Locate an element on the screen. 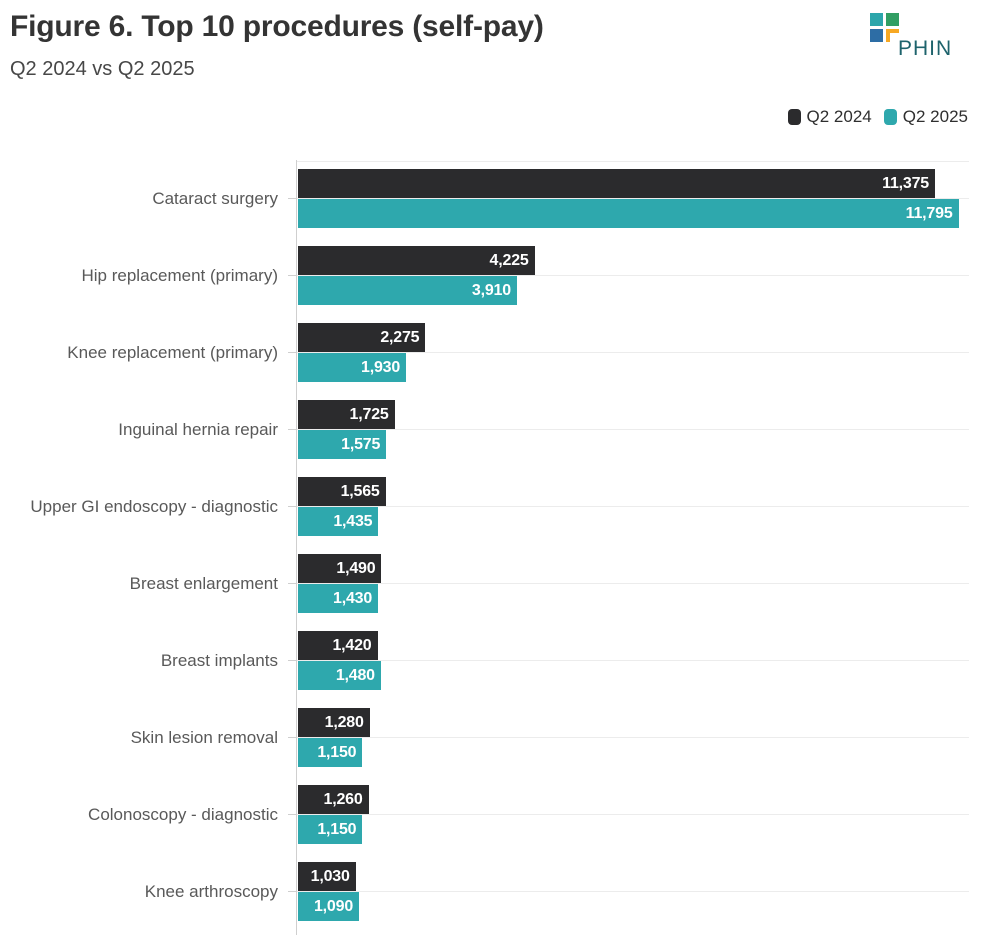  value-label: 1,435 is located at coordinates (353, 521).